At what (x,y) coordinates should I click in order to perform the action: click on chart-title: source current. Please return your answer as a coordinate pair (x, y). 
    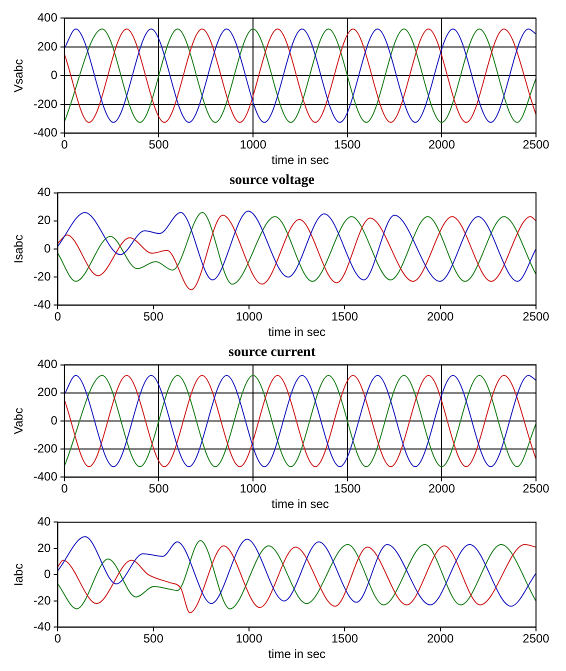
    Looking at the image, I should click on (272, 352).